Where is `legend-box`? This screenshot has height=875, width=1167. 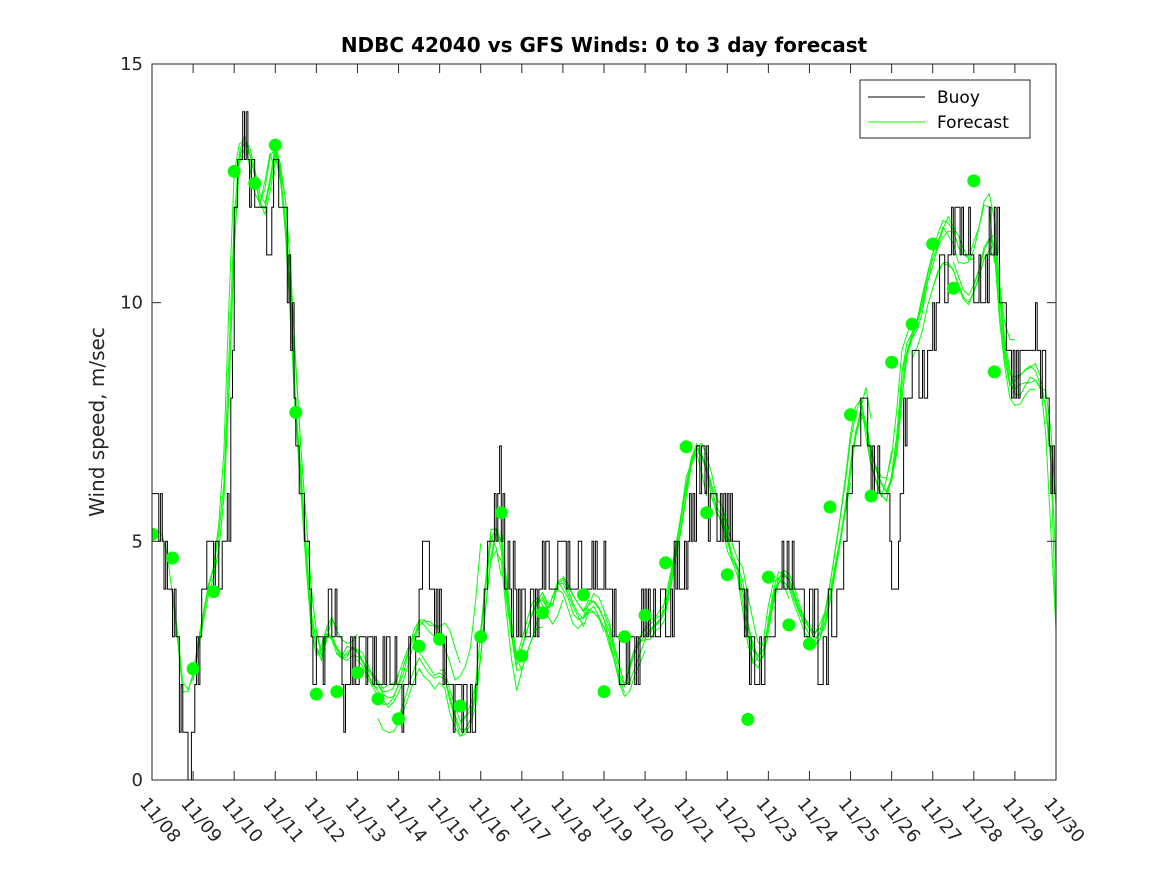 legend-box is located at coordinates (945, 109).